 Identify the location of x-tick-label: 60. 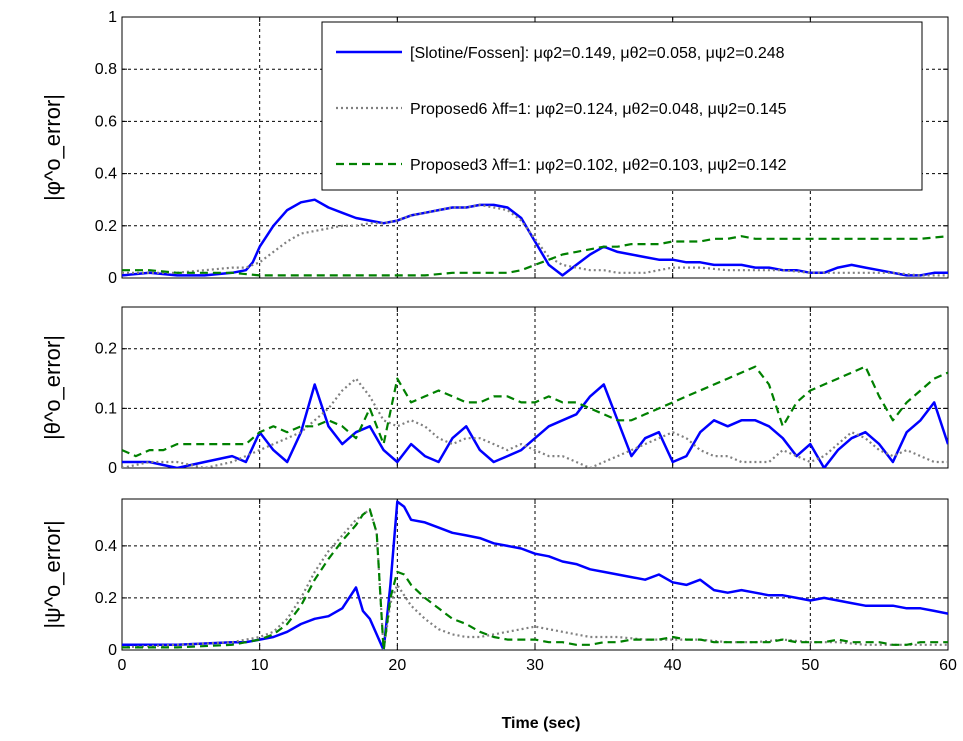
(948, 665).